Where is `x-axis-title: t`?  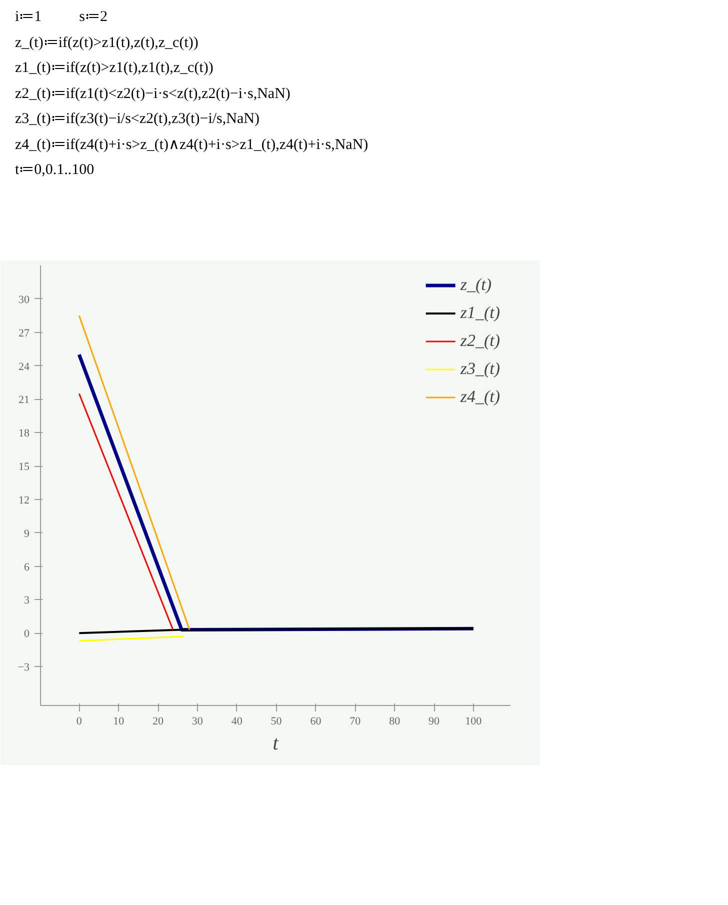
x-axis-title: t is located at coordinates (275, 743).